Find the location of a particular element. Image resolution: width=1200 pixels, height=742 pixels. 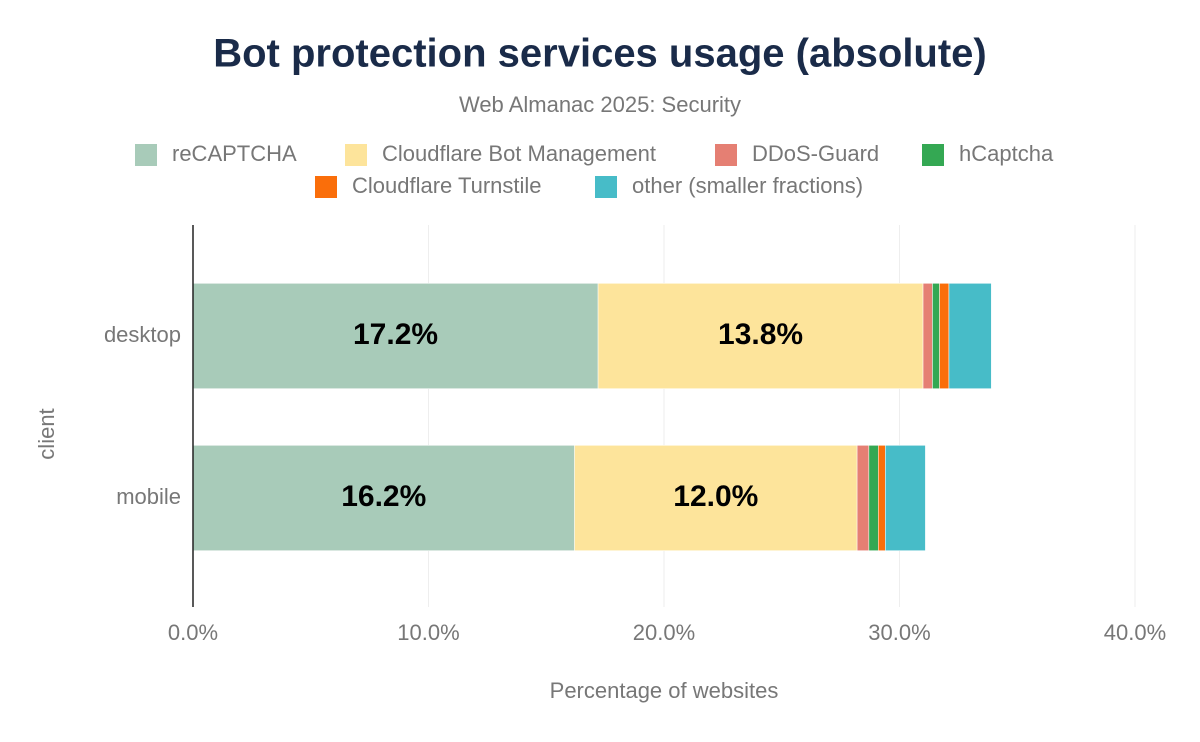

x-tick-label: 40.0% is located at coordinates (1135, 632).